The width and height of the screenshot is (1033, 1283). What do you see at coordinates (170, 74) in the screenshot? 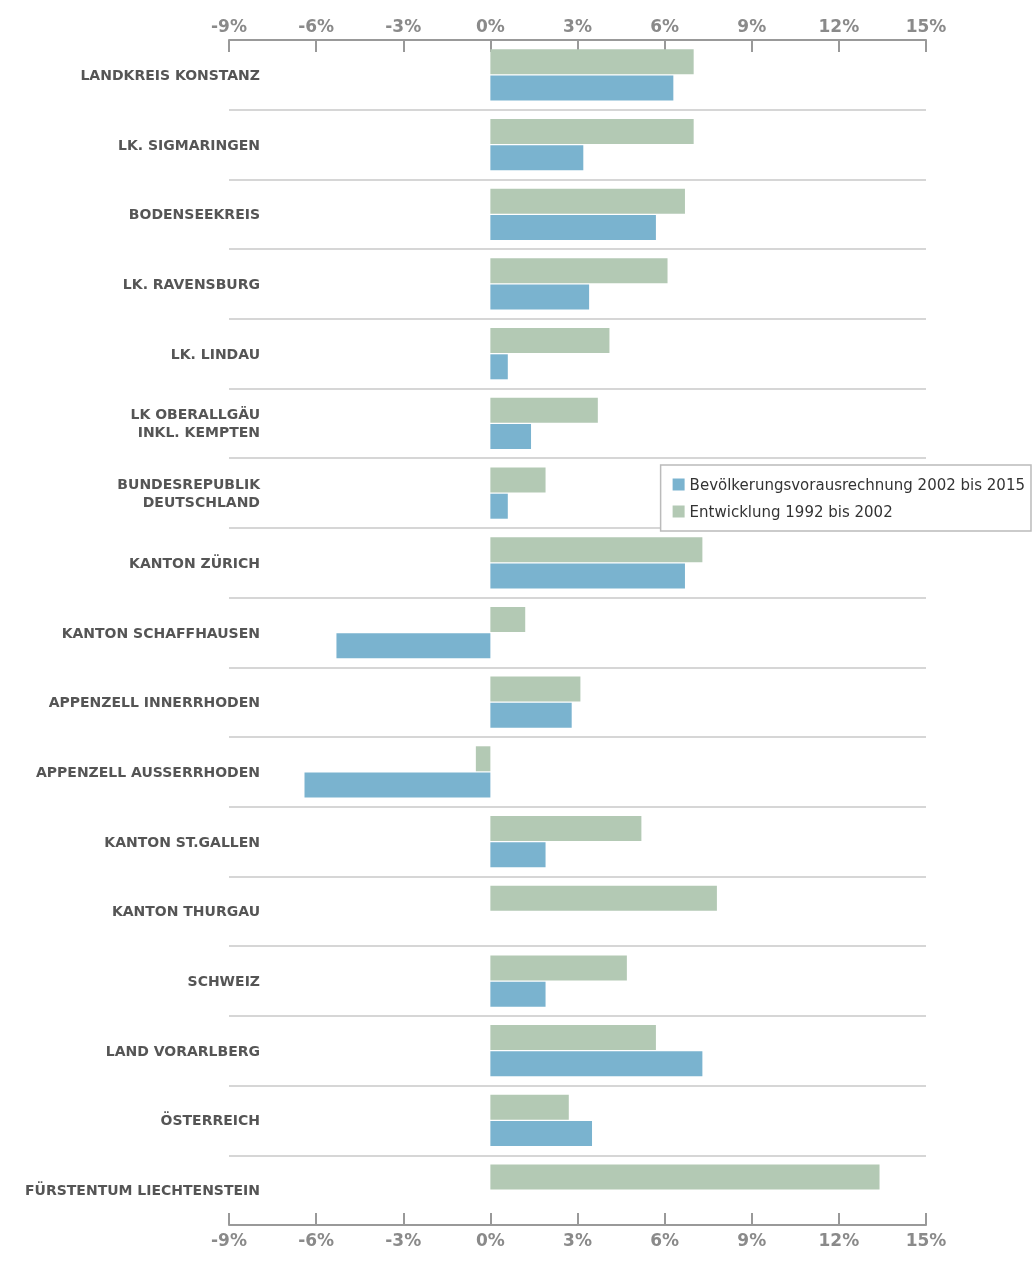
I see `y-tick-label: LANDKREIS KONSTANZ` at bounding box center [170, 74].